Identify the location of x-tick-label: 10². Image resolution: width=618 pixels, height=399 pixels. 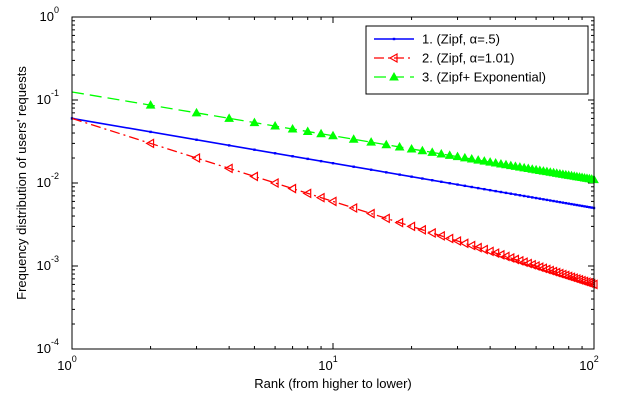
(588, 363).